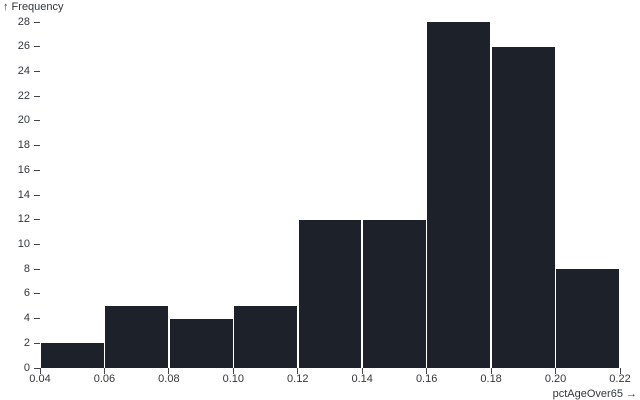  Describe the element at coordinates (26, 318) in the screenshot. I see `y-tick-label: 4` at that location.